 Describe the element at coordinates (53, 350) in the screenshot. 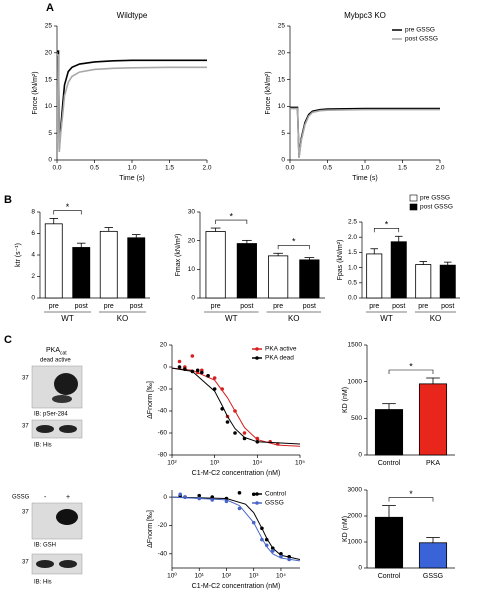

I see `blot-title: PKA` at that location.